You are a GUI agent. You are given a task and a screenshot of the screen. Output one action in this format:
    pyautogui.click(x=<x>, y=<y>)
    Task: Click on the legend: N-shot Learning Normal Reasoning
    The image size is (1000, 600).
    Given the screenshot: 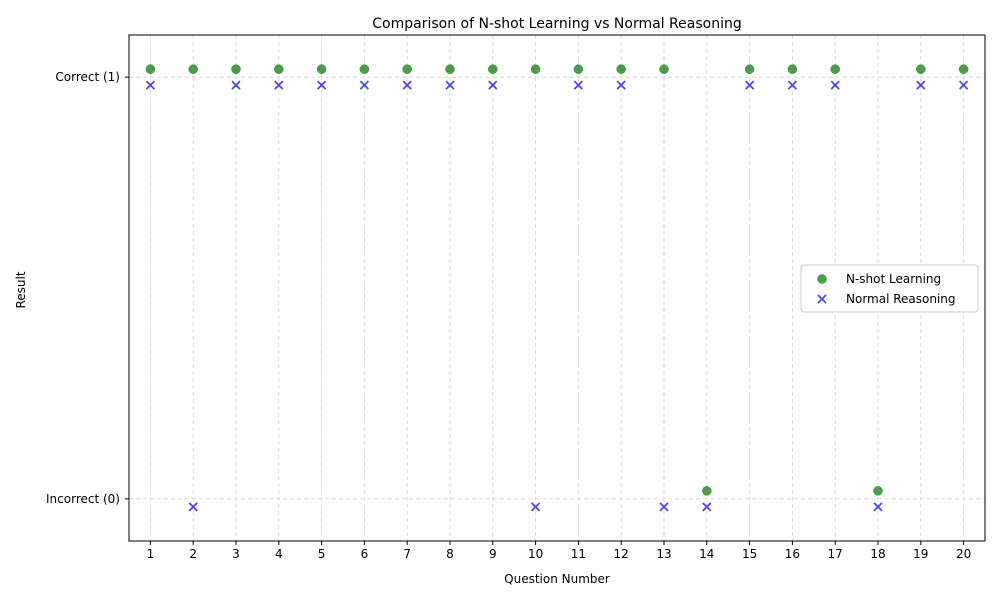 What is the action you would take?
    pyautogui.click(x=889, y=288)
    